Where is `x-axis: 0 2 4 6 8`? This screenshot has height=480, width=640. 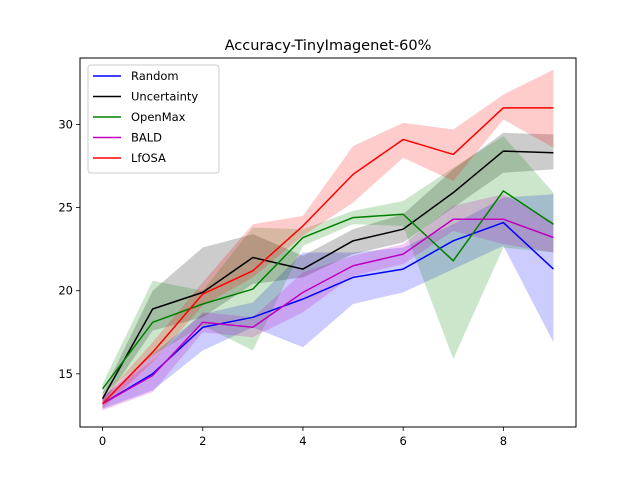
x-axis: 0 2 4 6 8 is located at coordinates (303, 437).